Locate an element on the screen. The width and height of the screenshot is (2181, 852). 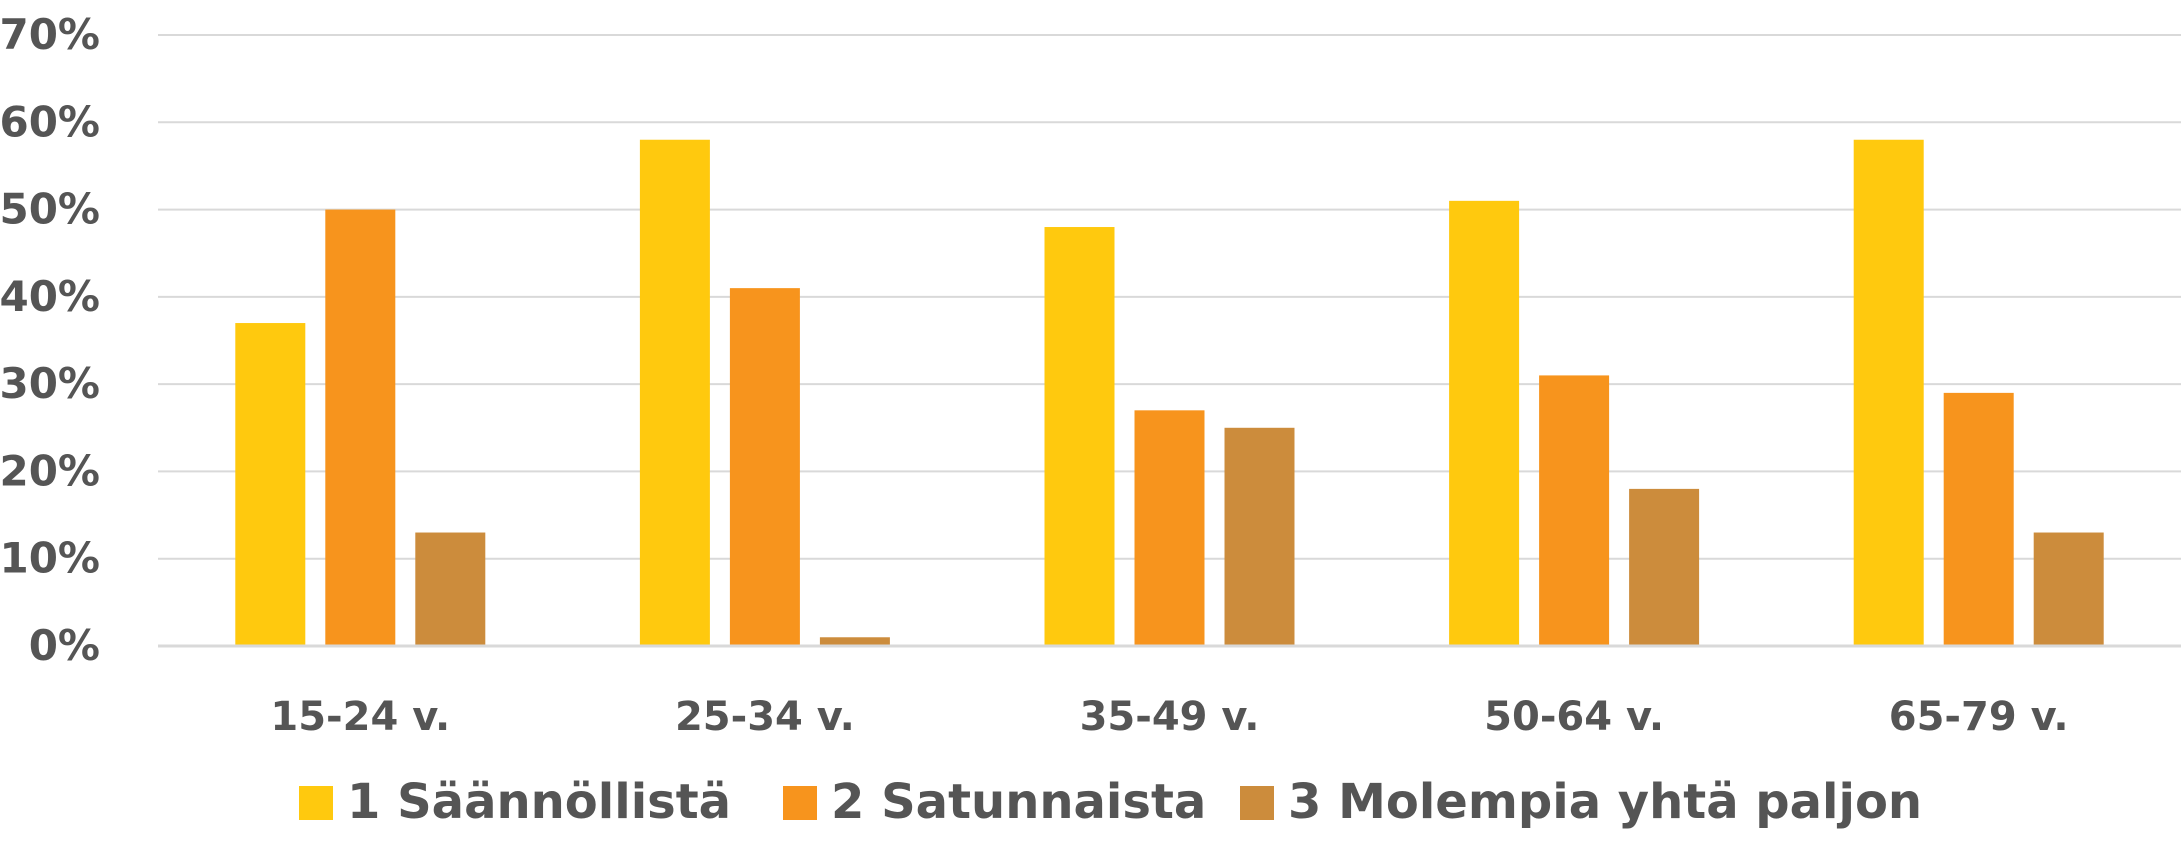
x-axis-category-labels: 15-24 v. 25-34 v. 35-49 v. 50-64 v. 65-79 v. is located at coordinates (1169, 717).